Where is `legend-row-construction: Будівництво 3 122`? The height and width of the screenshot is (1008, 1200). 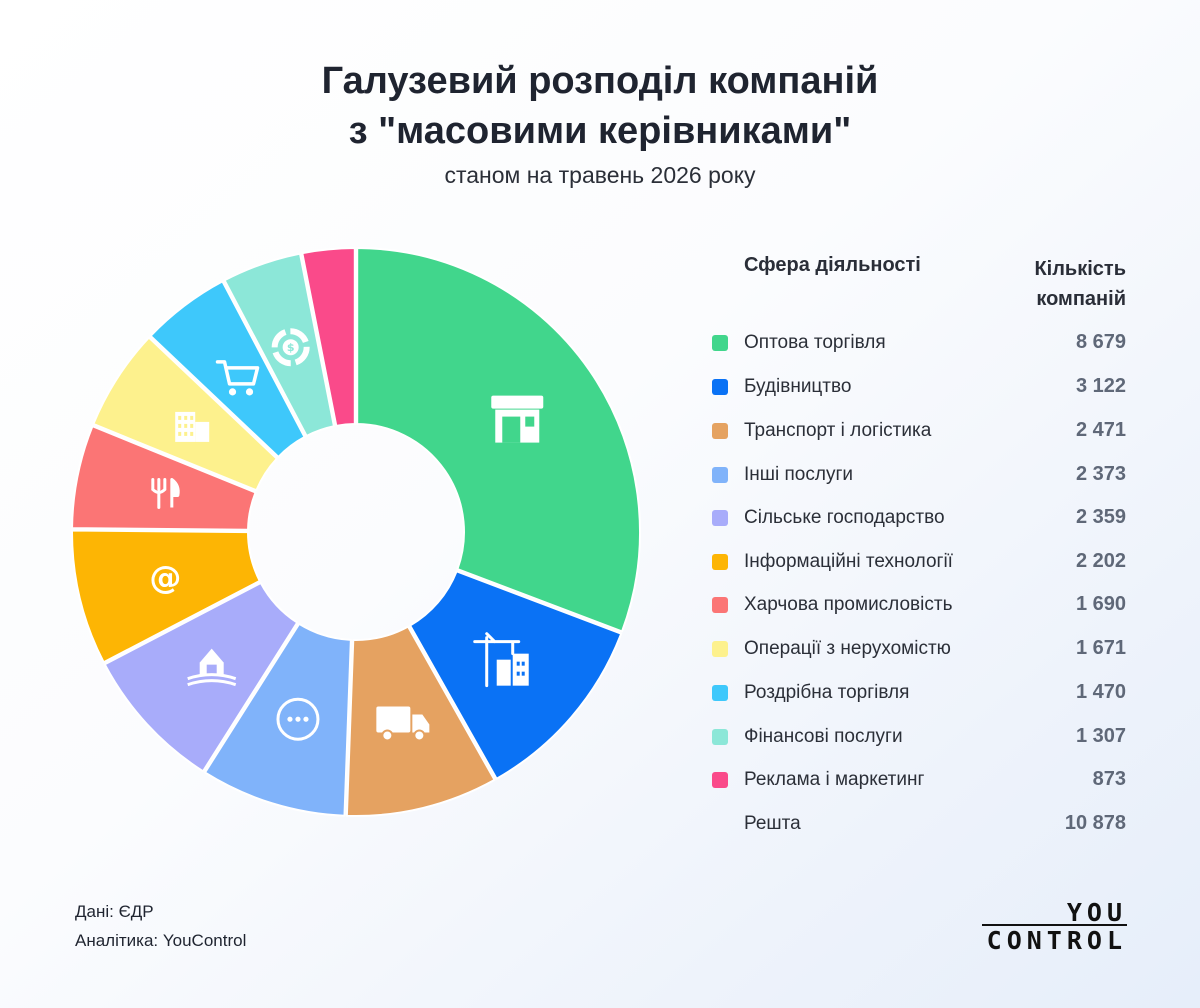 legend-row-construction: Будівництво 3 122 is located at coordinates (919, 387).